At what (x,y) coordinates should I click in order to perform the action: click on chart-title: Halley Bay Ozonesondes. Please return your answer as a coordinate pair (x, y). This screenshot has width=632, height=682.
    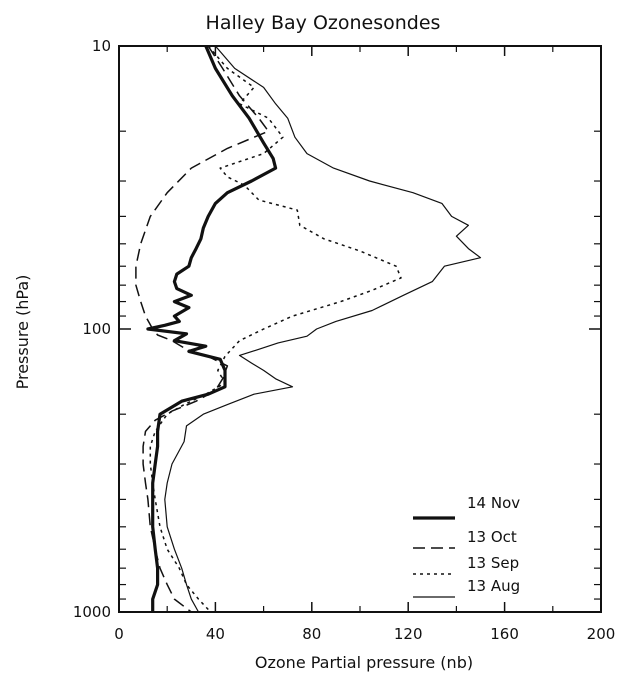
    Looking at the image, I should click on (323, 23).